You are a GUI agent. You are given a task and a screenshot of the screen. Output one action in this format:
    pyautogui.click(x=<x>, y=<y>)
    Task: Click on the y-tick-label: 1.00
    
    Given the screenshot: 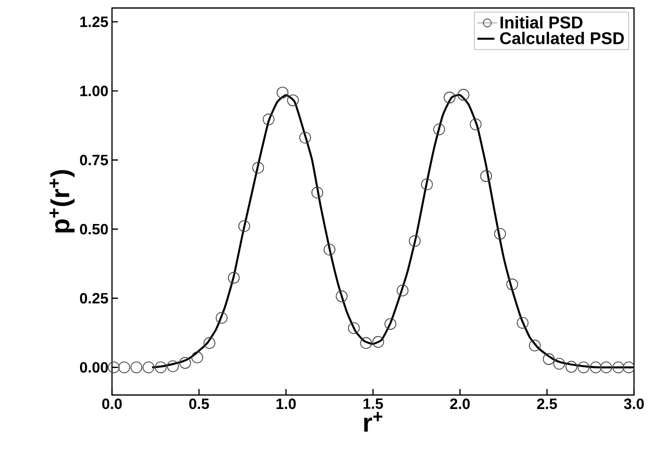 What is the action you would take?
    pyautogui.click(x=94, y=91)
    